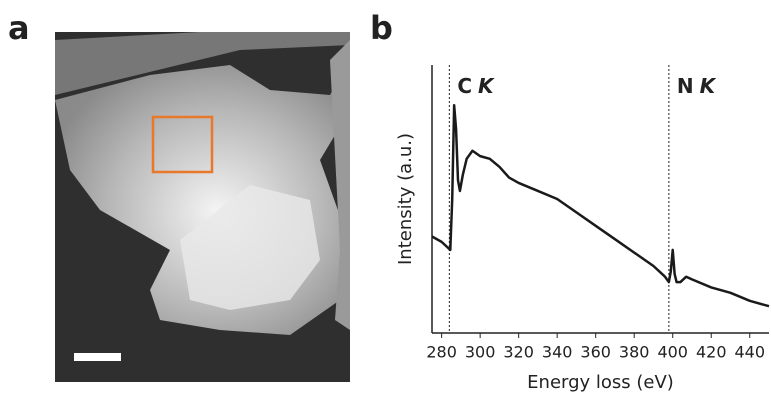 Image resolution: width=771 pixels, height=396 pixels. I want to click on panel-label: b, so click(381, 28).